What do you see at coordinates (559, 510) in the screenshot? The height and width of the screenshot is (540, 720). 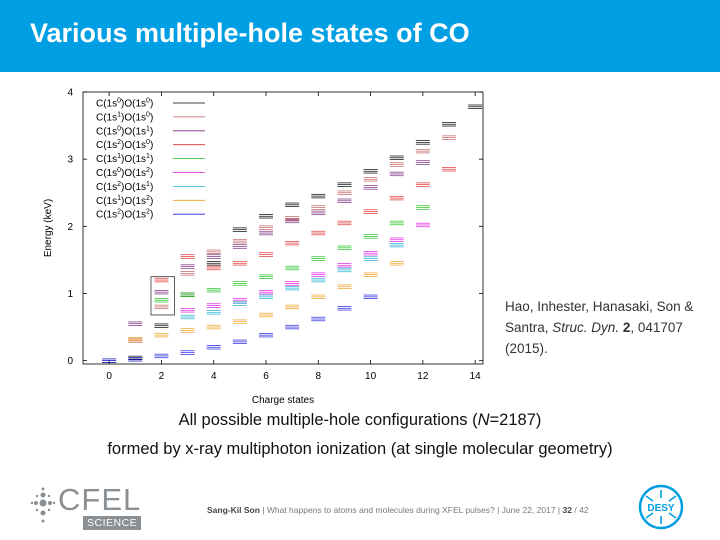 I see `footer-sep-3: |` at bounding box center [559, 510].